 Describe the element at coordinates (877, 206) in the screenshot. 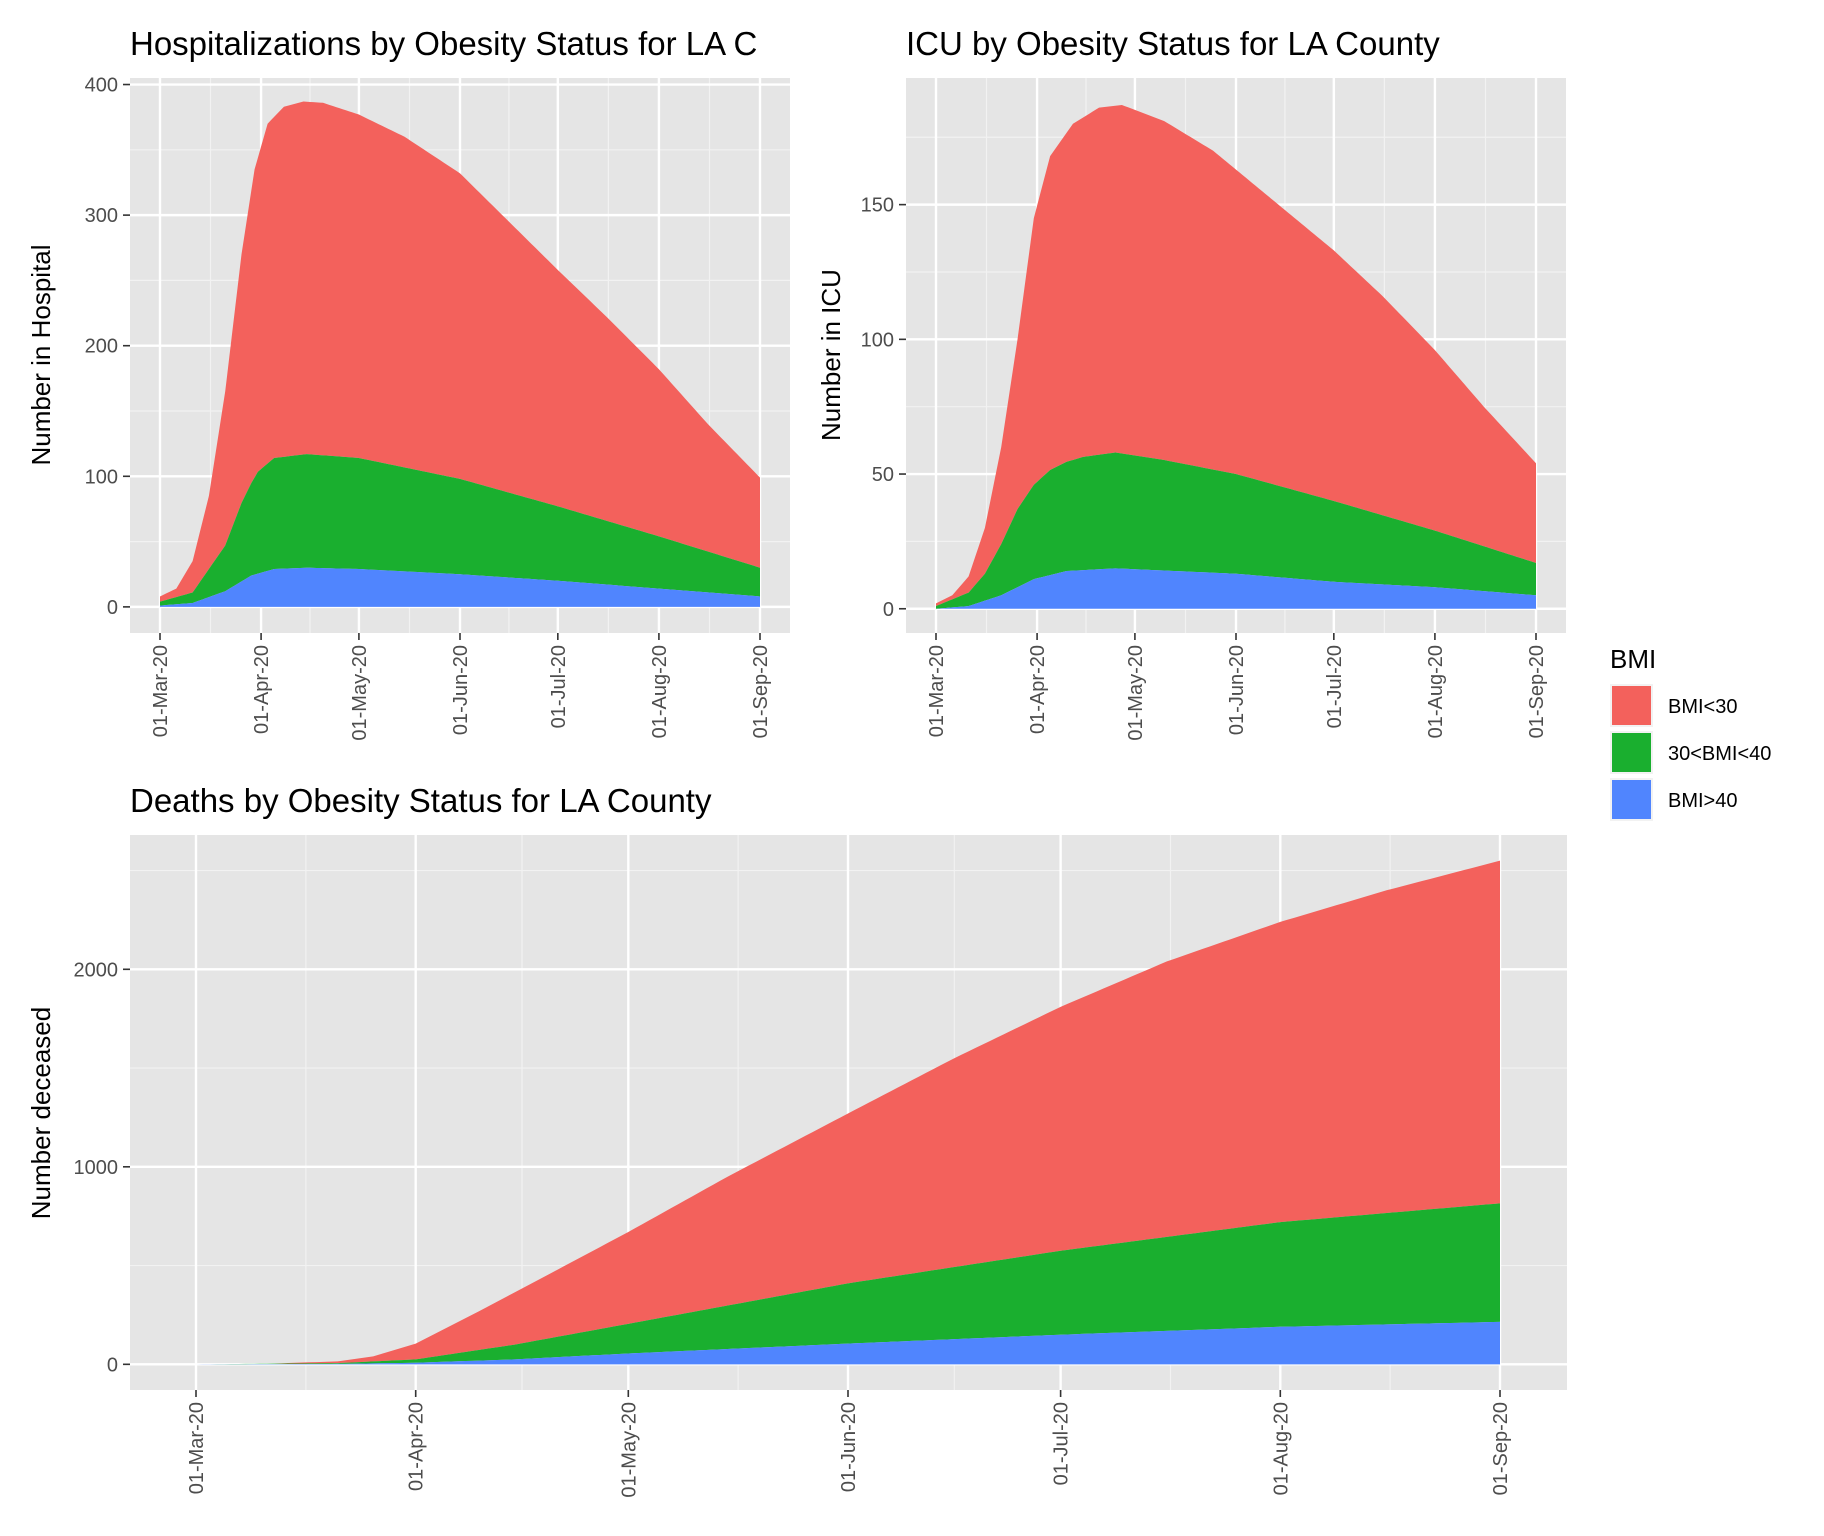

I see `y-tick-label: 150` at that location.